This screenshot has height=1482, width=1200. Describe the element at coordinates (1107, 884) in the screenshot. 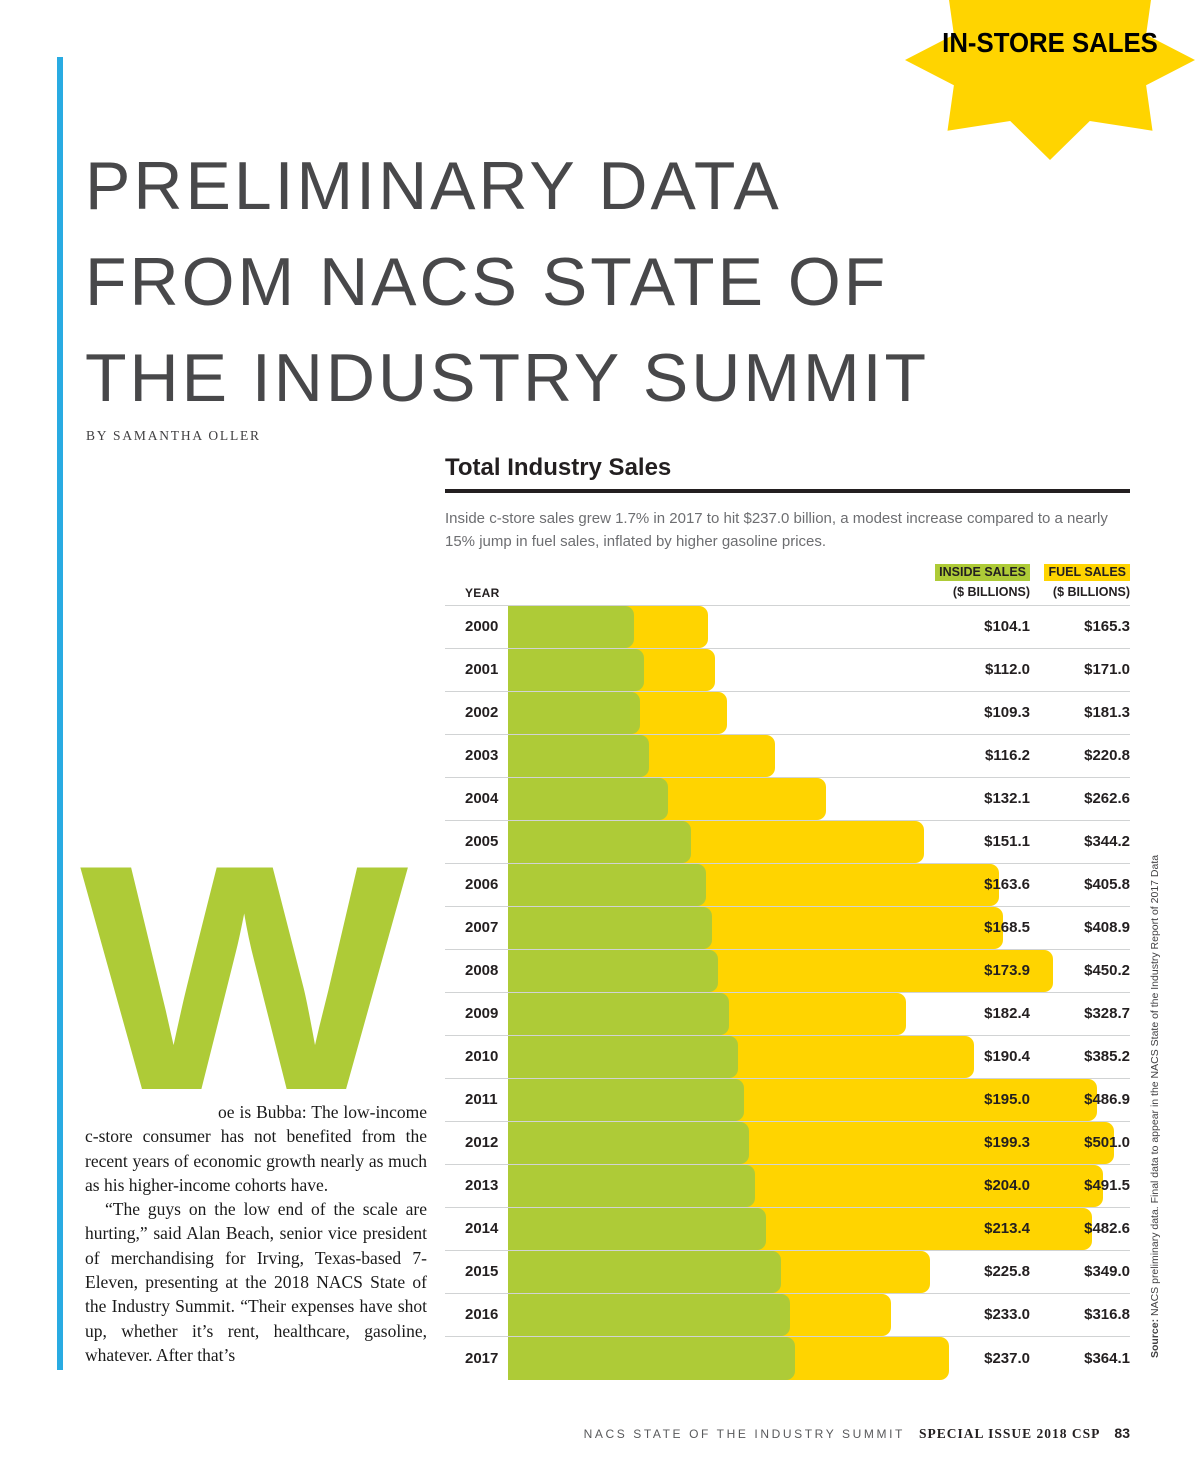

I see `fuel-sales-value: $405.8` at that location.